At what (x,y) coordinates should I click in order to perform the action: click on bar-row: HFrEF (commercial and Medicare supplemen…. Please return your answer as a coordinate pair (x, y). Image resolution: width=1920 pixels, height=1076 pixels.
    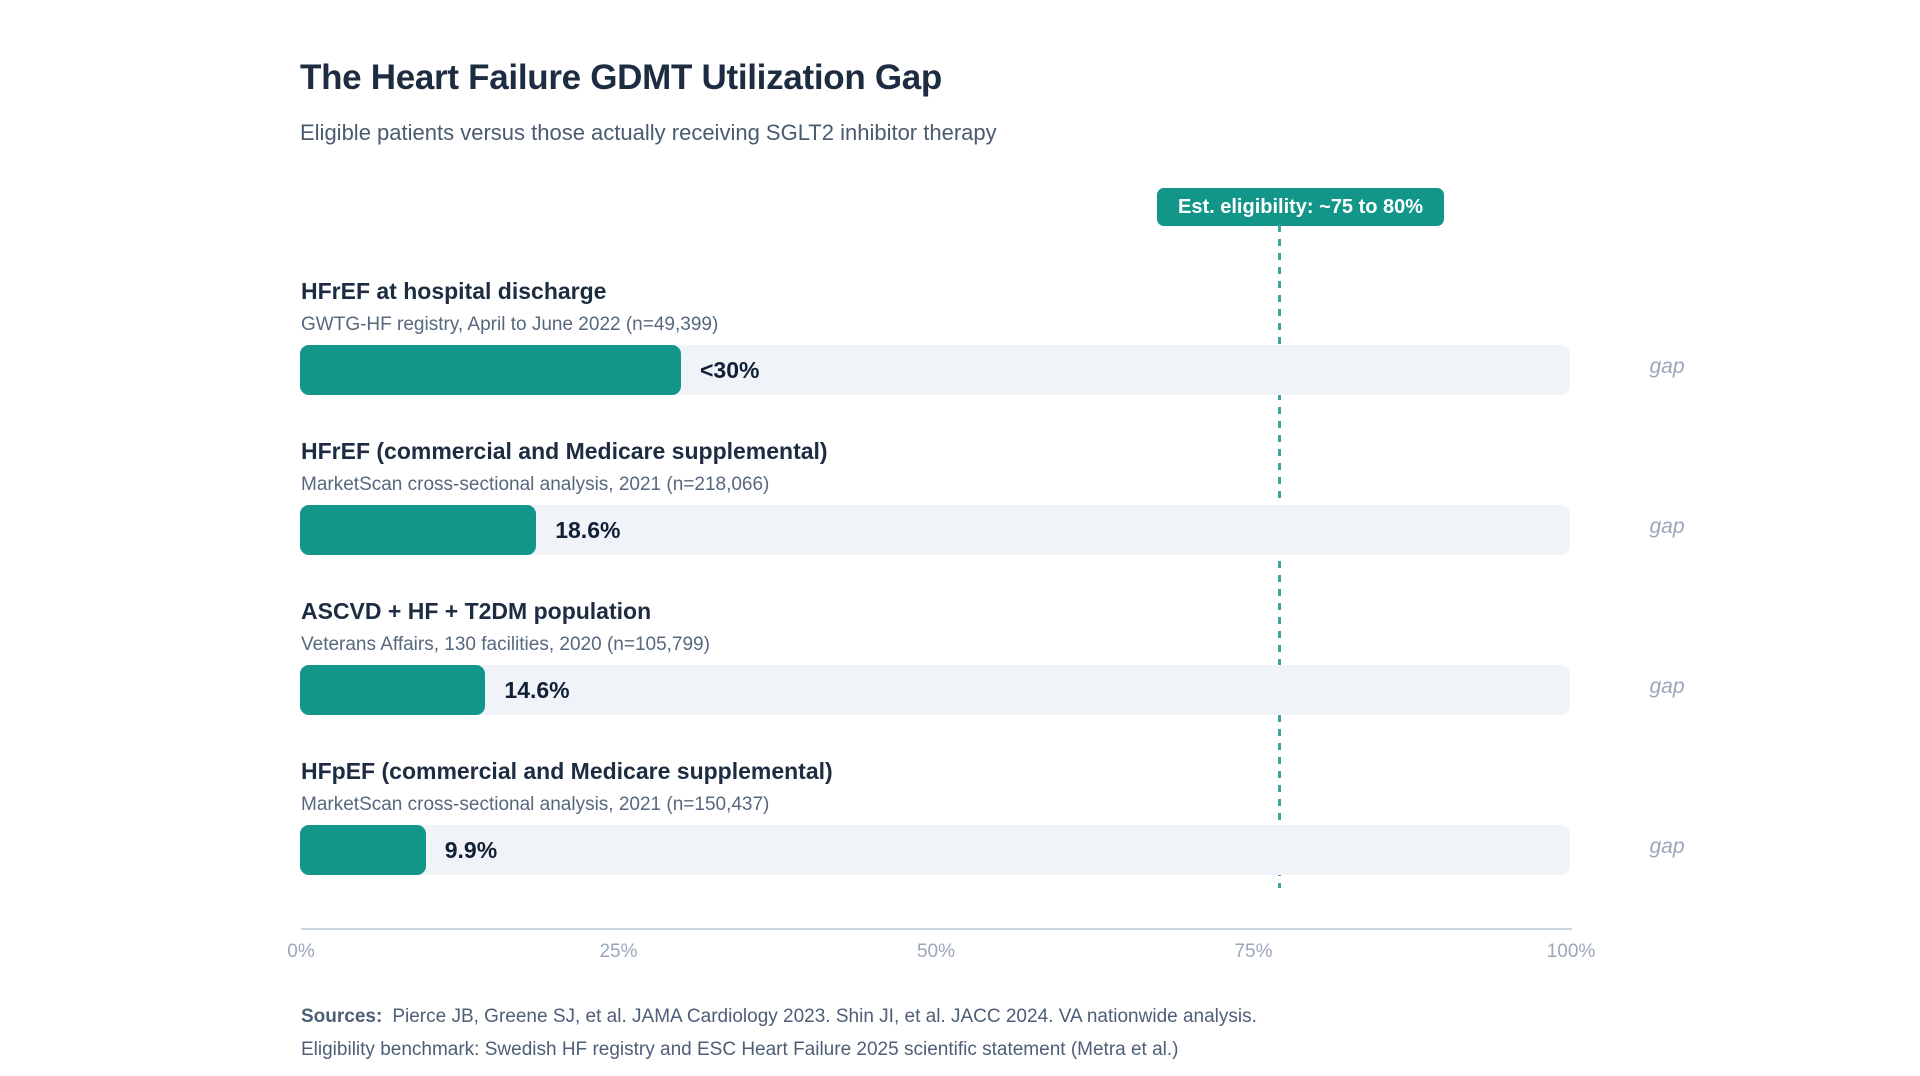
    Looking at the image, I should click on (1015, 518).